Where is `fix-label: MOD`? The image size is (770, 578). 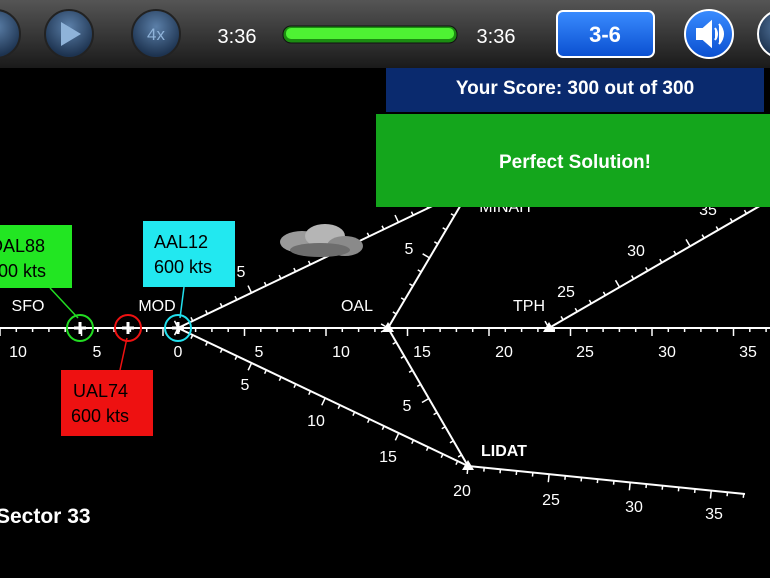
fix-label: MOD is located at coordinates (156, 306).